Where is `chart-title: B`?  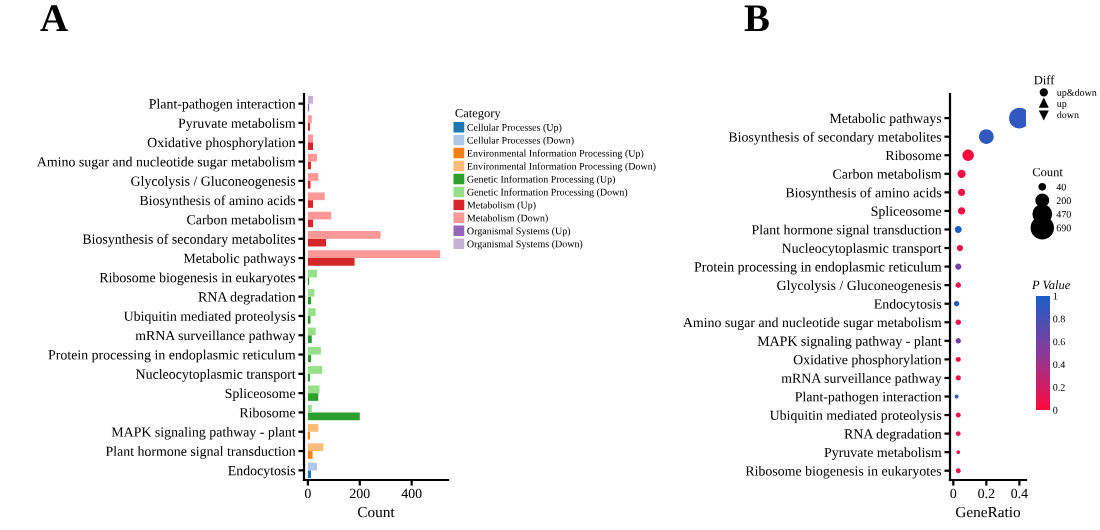
chart-title: B is located at coordinates (756, 18).